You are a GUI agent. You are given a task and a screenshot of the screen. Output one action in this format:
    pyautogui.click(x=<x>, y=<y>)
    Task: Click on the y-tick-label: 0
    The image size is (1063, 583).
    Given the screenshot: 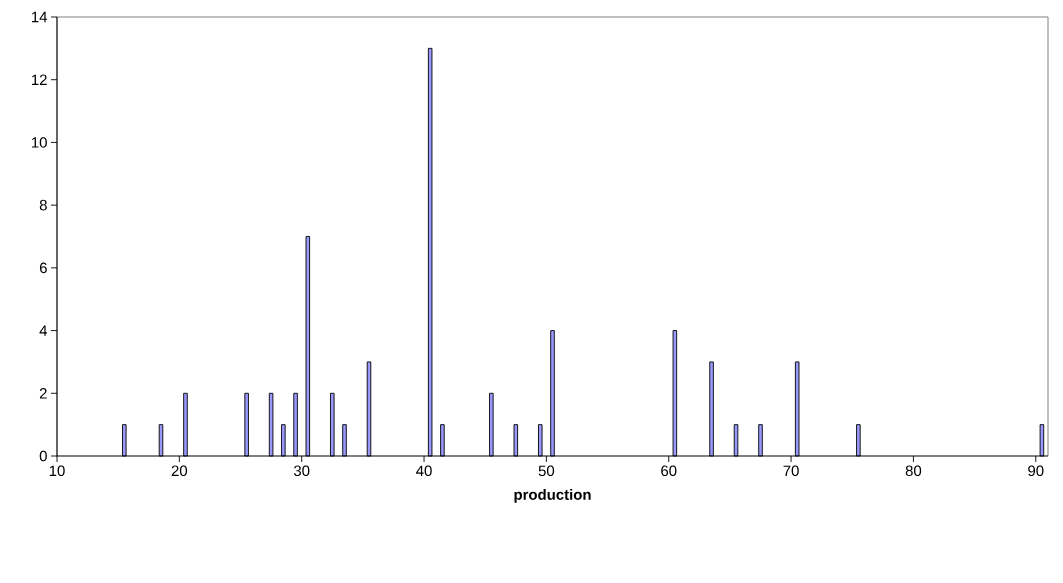 What is the action you would take?
    pyautogui.click(x=43, y=456)
    